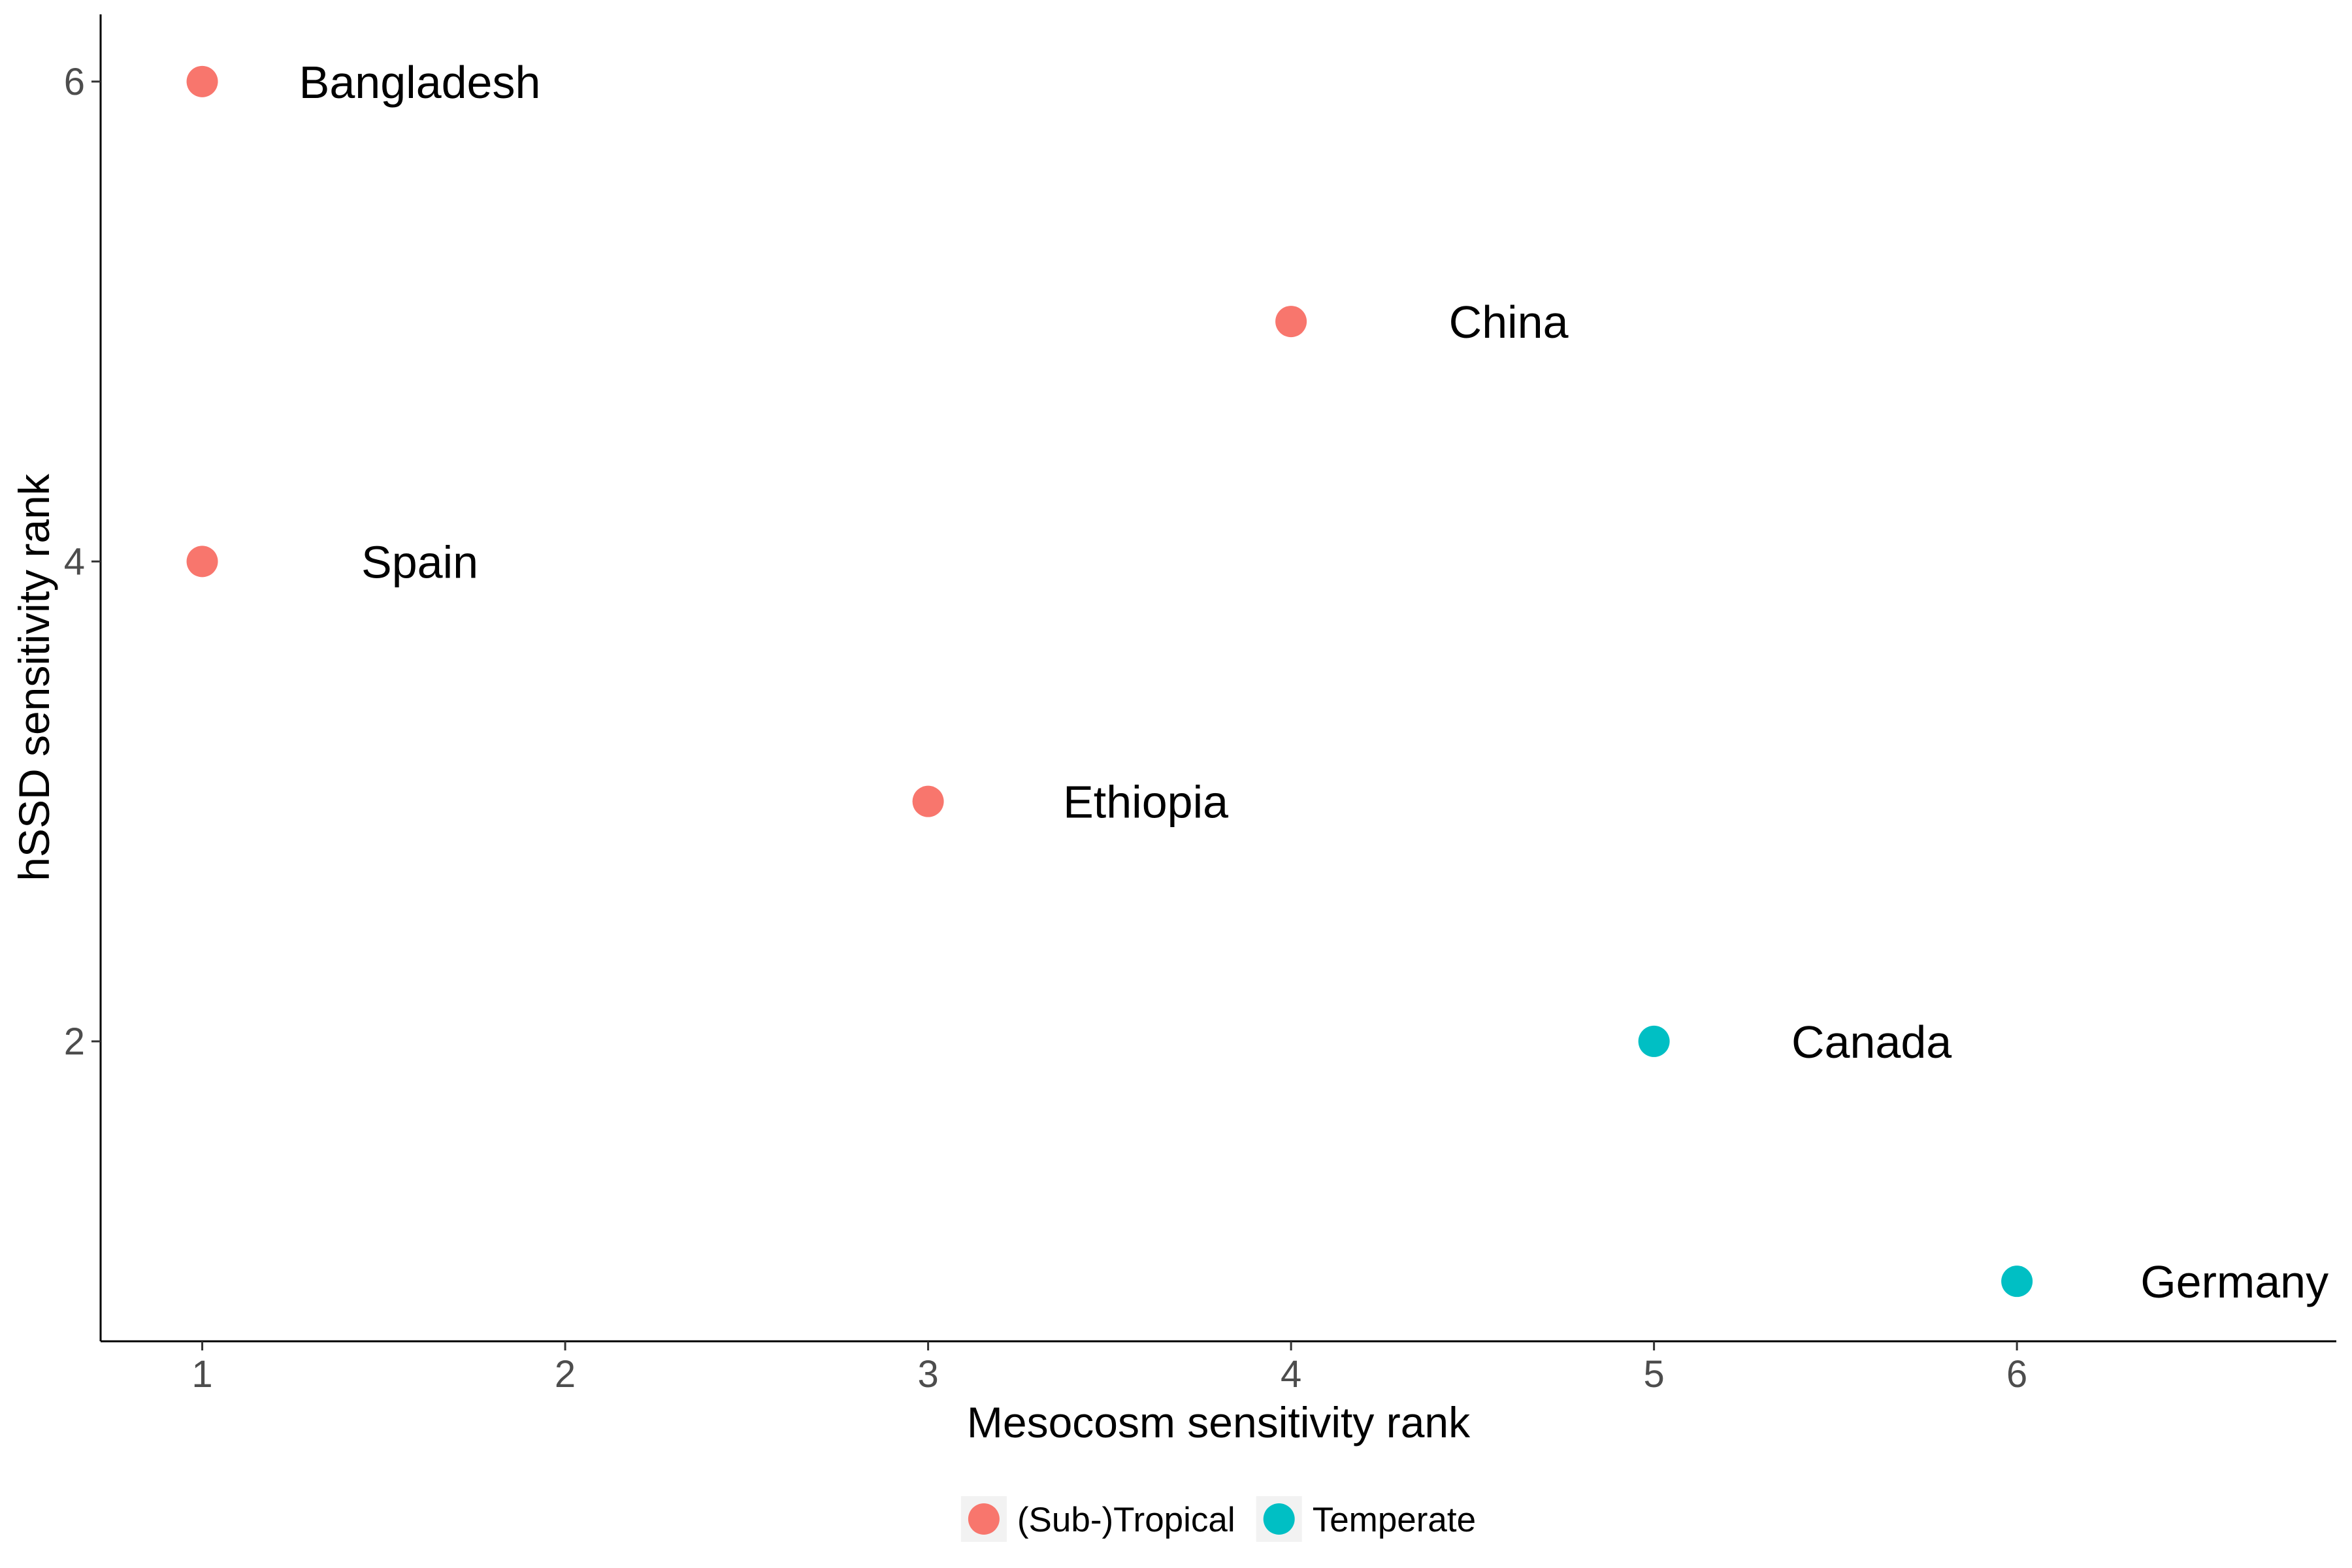 This screenshot has height=1568, width=2352. Describe the element at coordinates (201, 1374) in the screenshot. I see `x-tick-label: 1` at that location.